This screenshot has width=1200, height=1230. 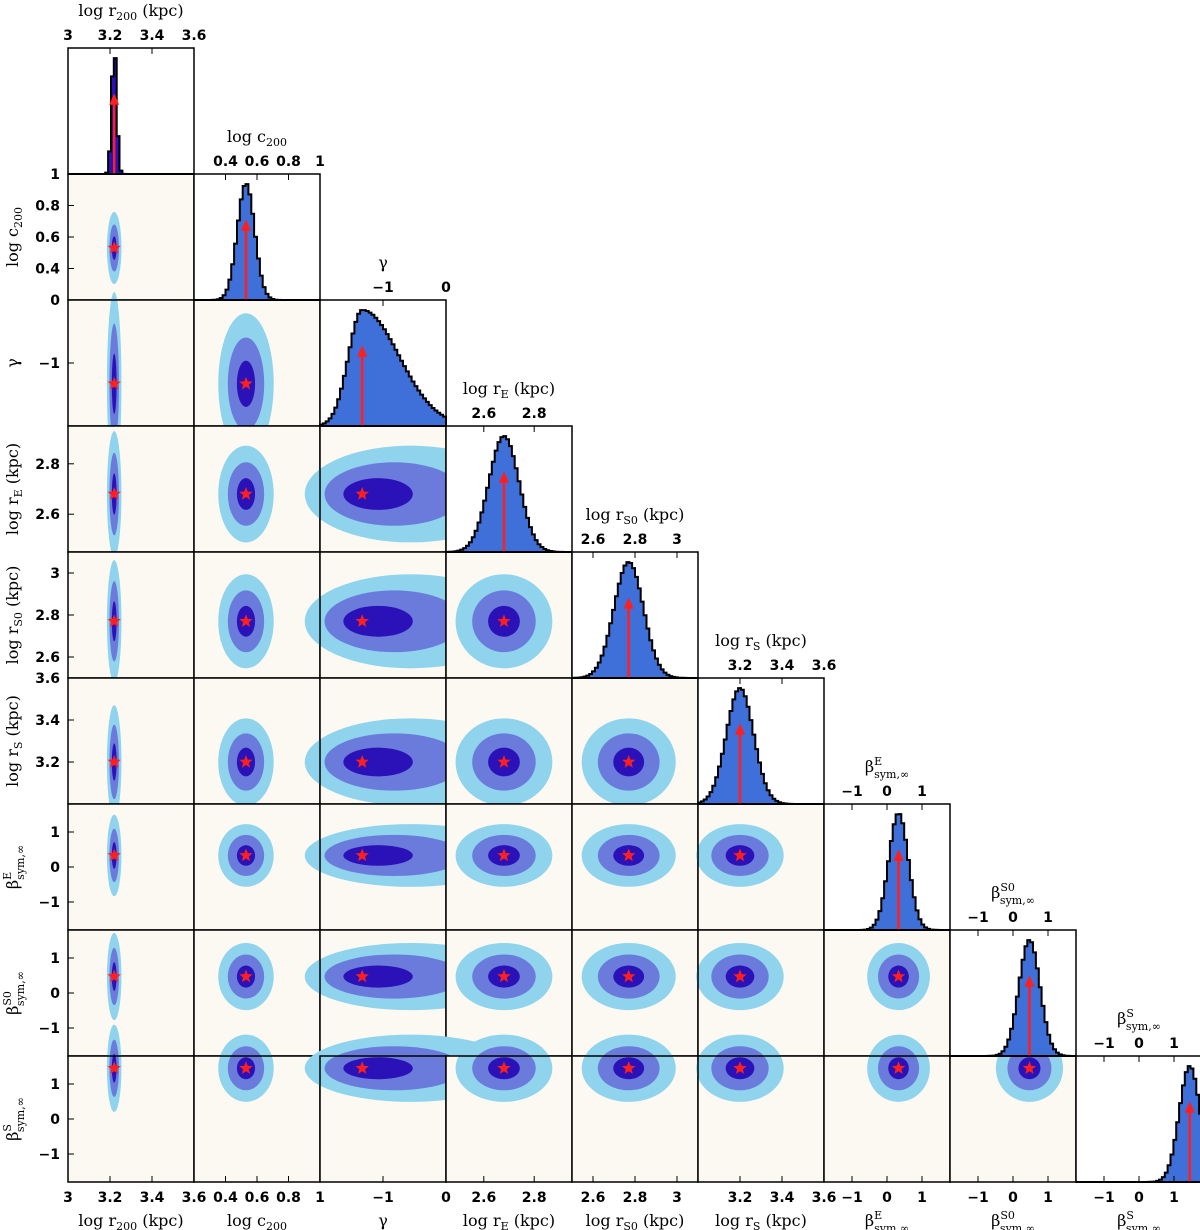 I want to click on panel-log_rE-vs-beta_E, so click(x=509, y=867).